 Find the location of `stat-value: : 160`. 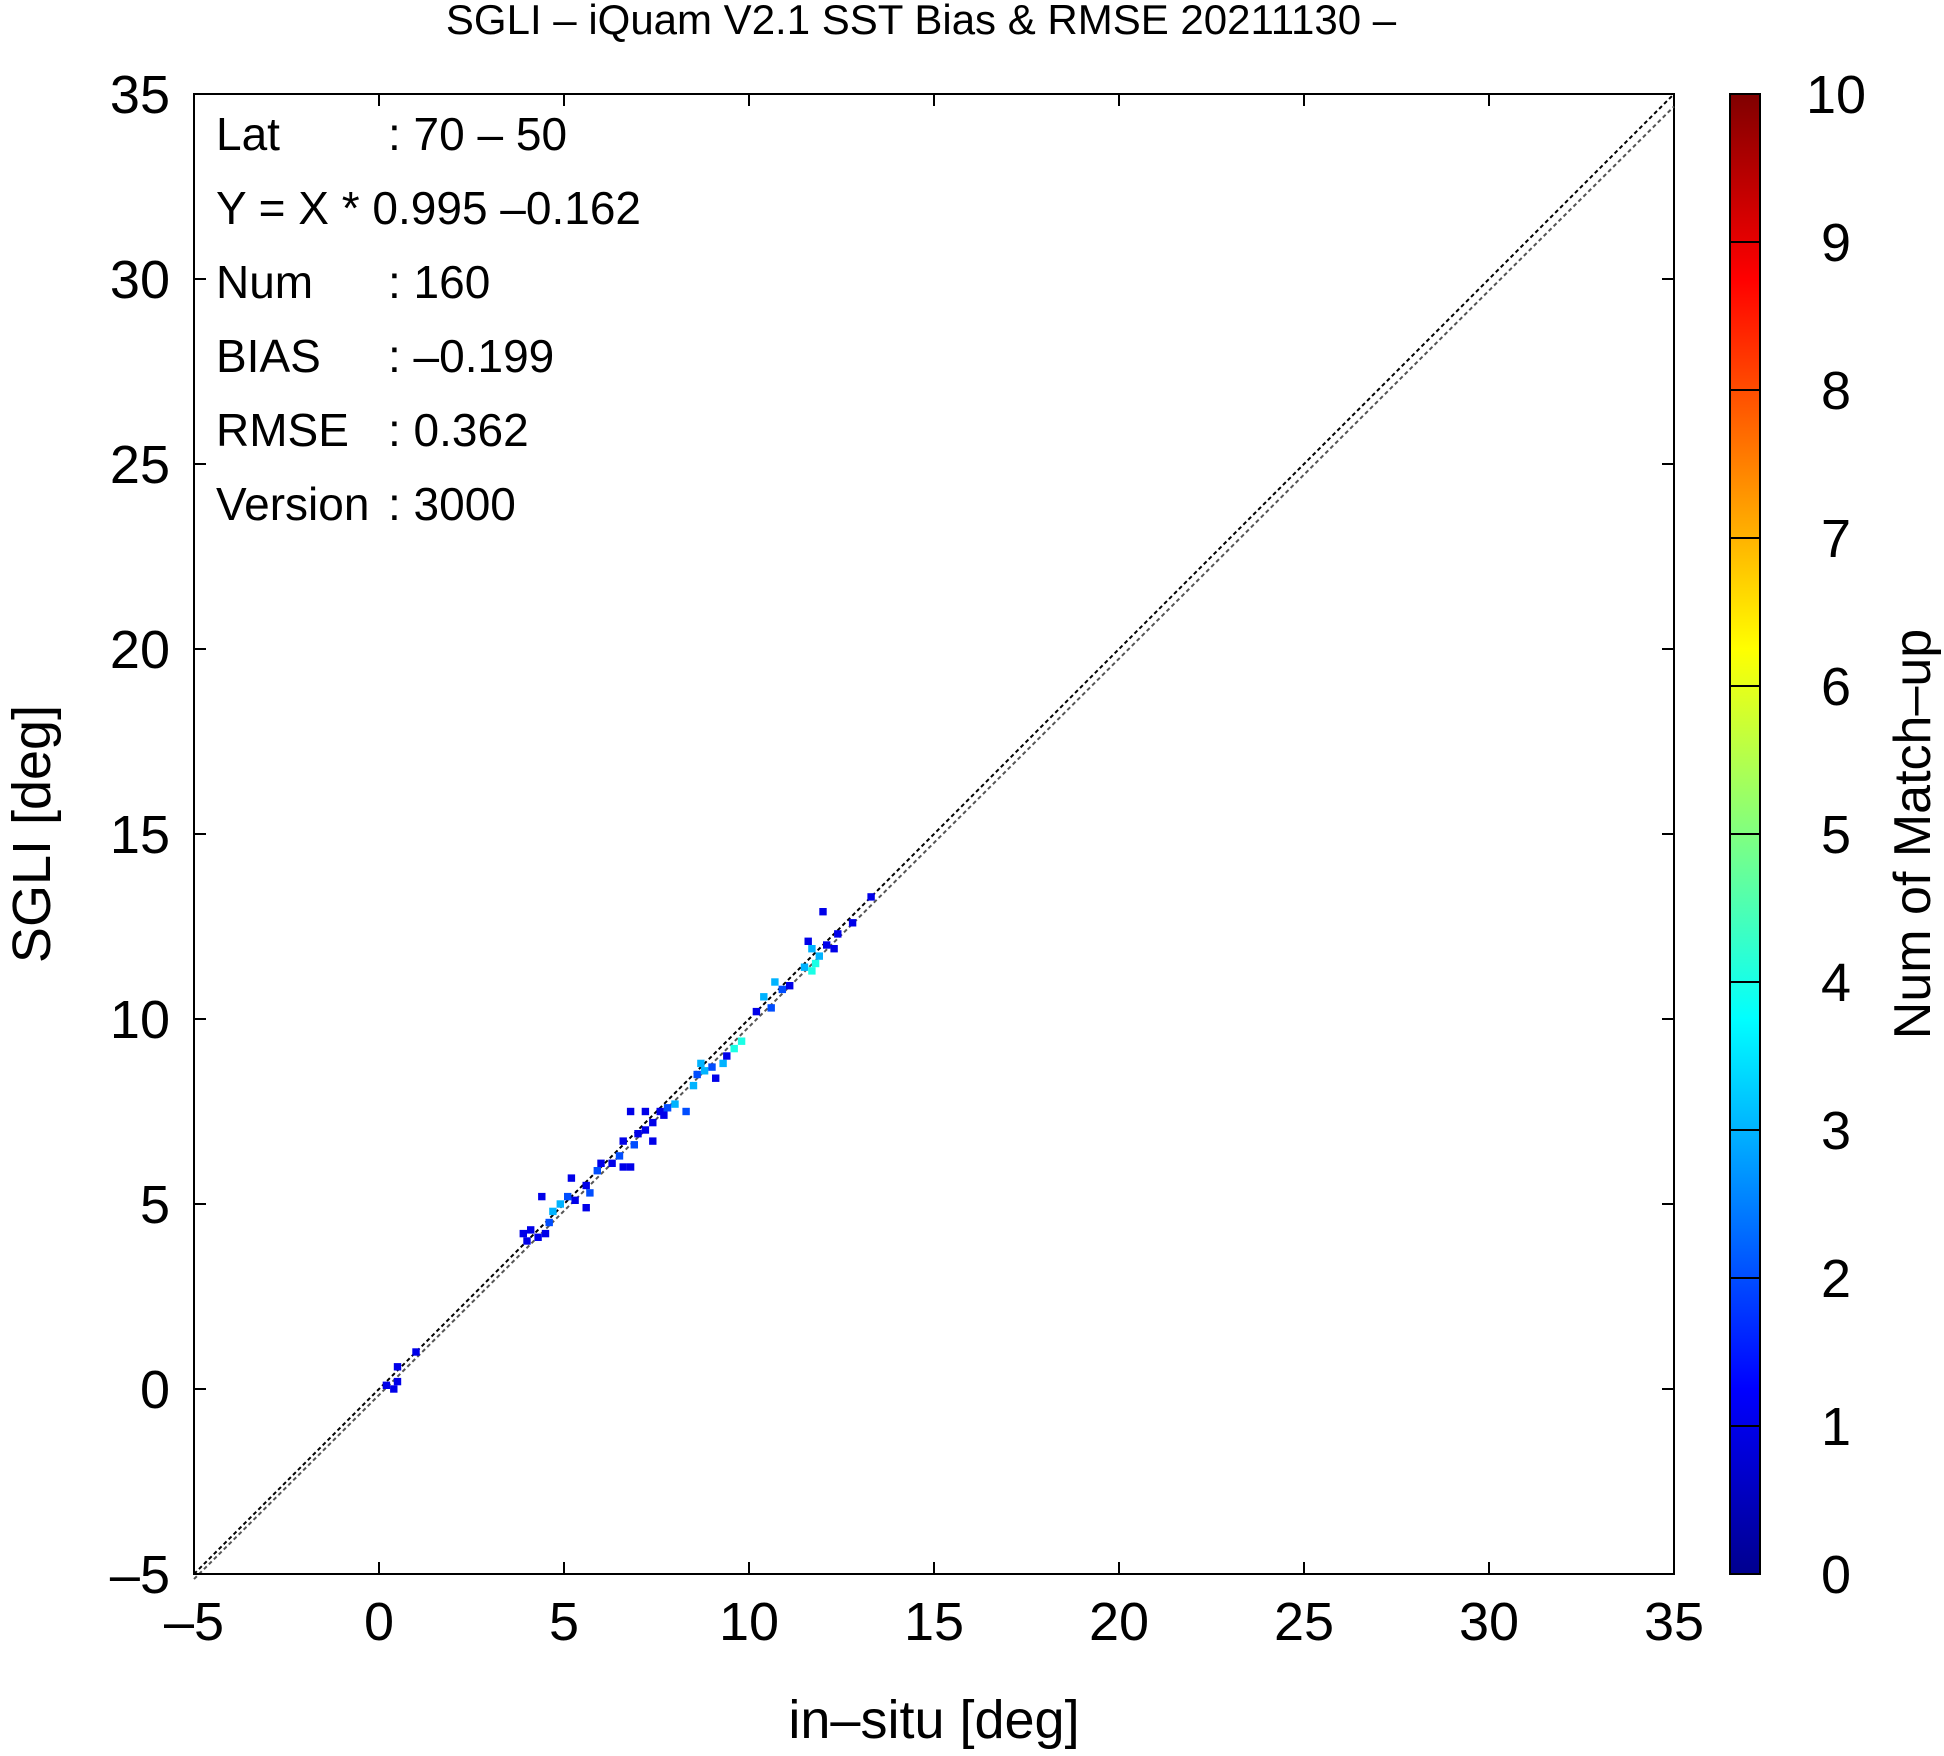

stat-value: : 160 is located at coordinates (439, 282).